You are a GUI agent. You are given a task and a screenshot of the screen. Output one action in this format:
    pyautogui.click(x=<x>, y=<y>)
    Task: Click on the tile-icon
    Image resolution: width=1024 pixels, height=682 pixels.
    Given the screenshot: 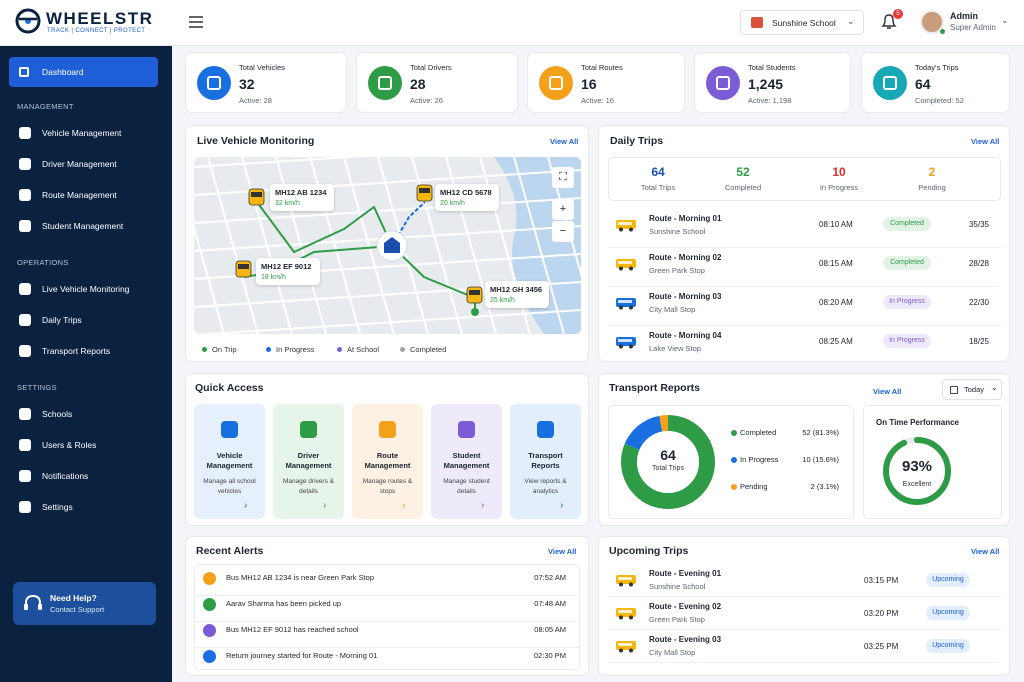 What is the action you would take?
    pyautogui.click(x=466, y=429)
    